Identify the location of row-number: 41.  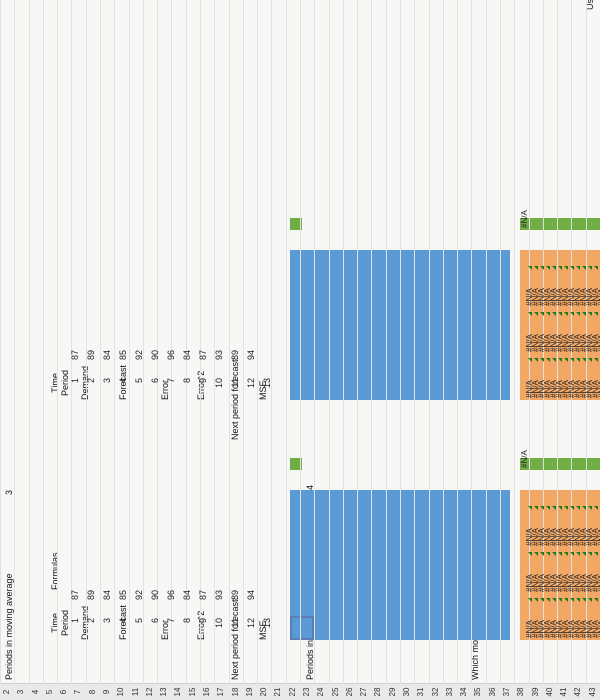
(564, 692).